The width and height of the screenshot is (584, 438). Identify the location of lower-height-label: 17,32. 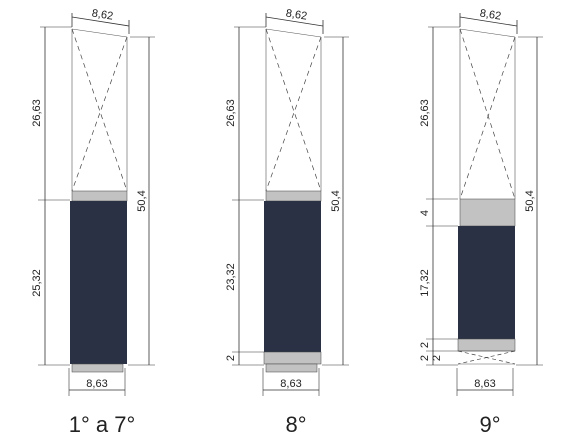
(425, 283).